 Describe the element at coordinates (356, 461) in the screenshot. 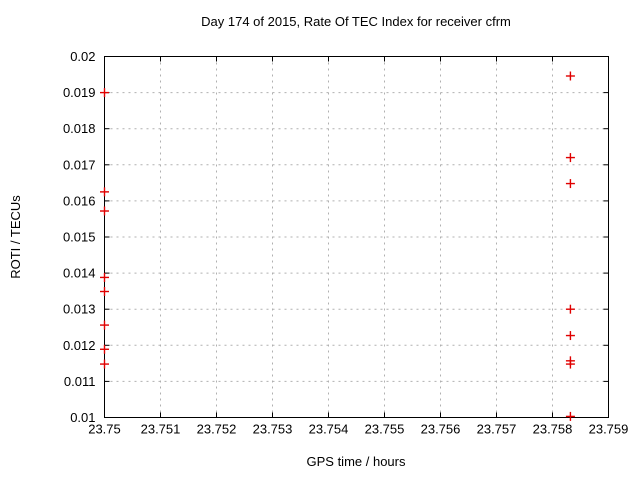

I see `x-axis-label: GPS time / hours` at that location.